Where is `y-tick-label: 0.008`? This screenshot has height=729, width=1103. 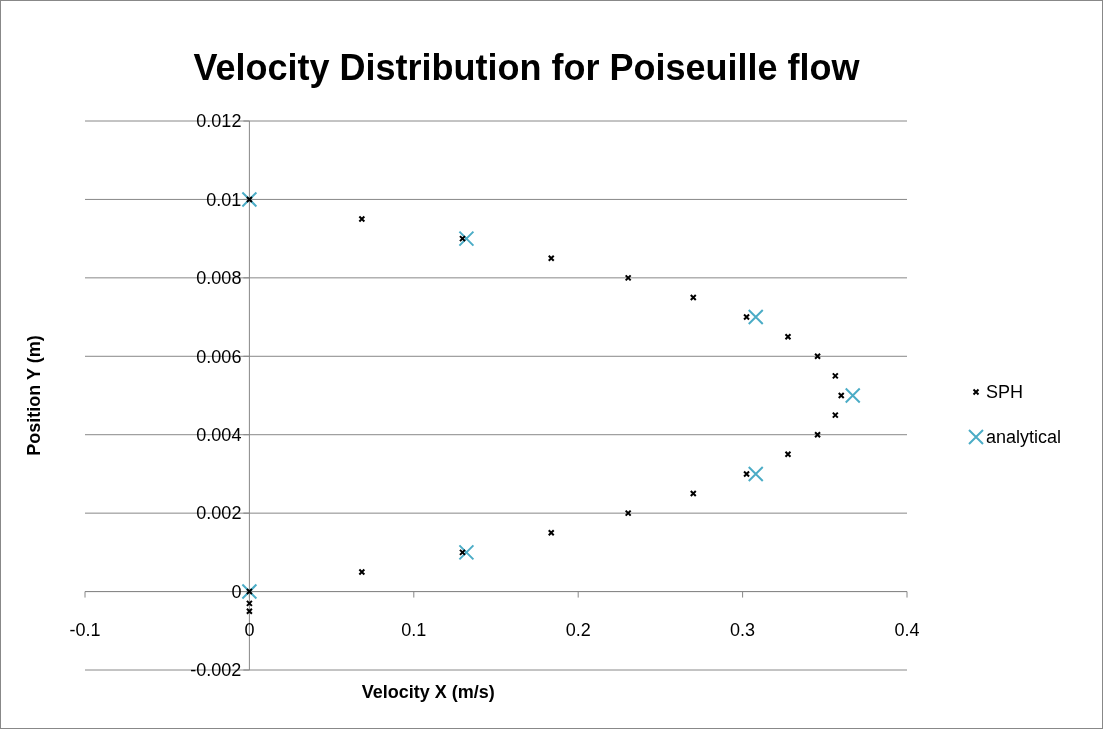
y-tick-label: 0.008 is located at coordinates (219, 278).